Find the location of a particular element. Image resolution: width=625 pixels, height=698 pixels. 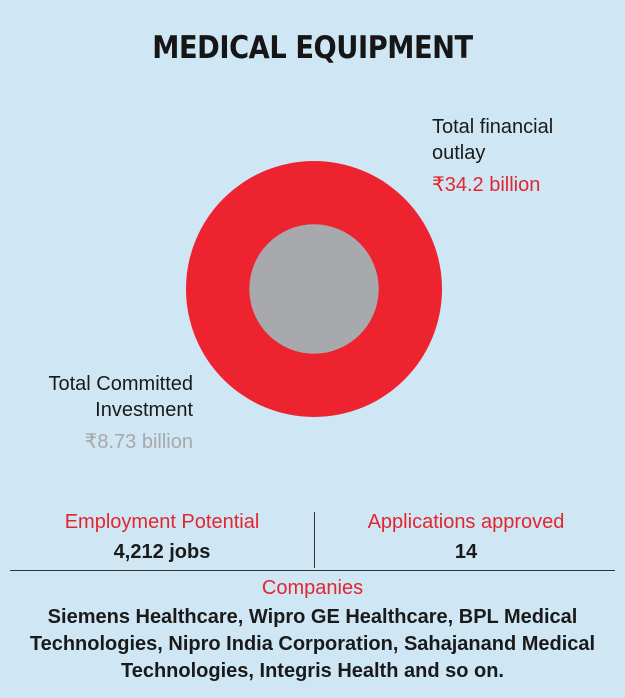

outlay-label-line2: outlay is located at coordinates (459, 153).